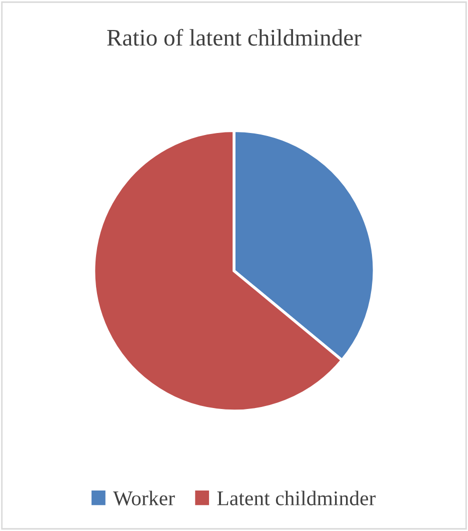 This screenshot has width=468, height=531. I want to click on legend-label: Worker, so click(144, 498).